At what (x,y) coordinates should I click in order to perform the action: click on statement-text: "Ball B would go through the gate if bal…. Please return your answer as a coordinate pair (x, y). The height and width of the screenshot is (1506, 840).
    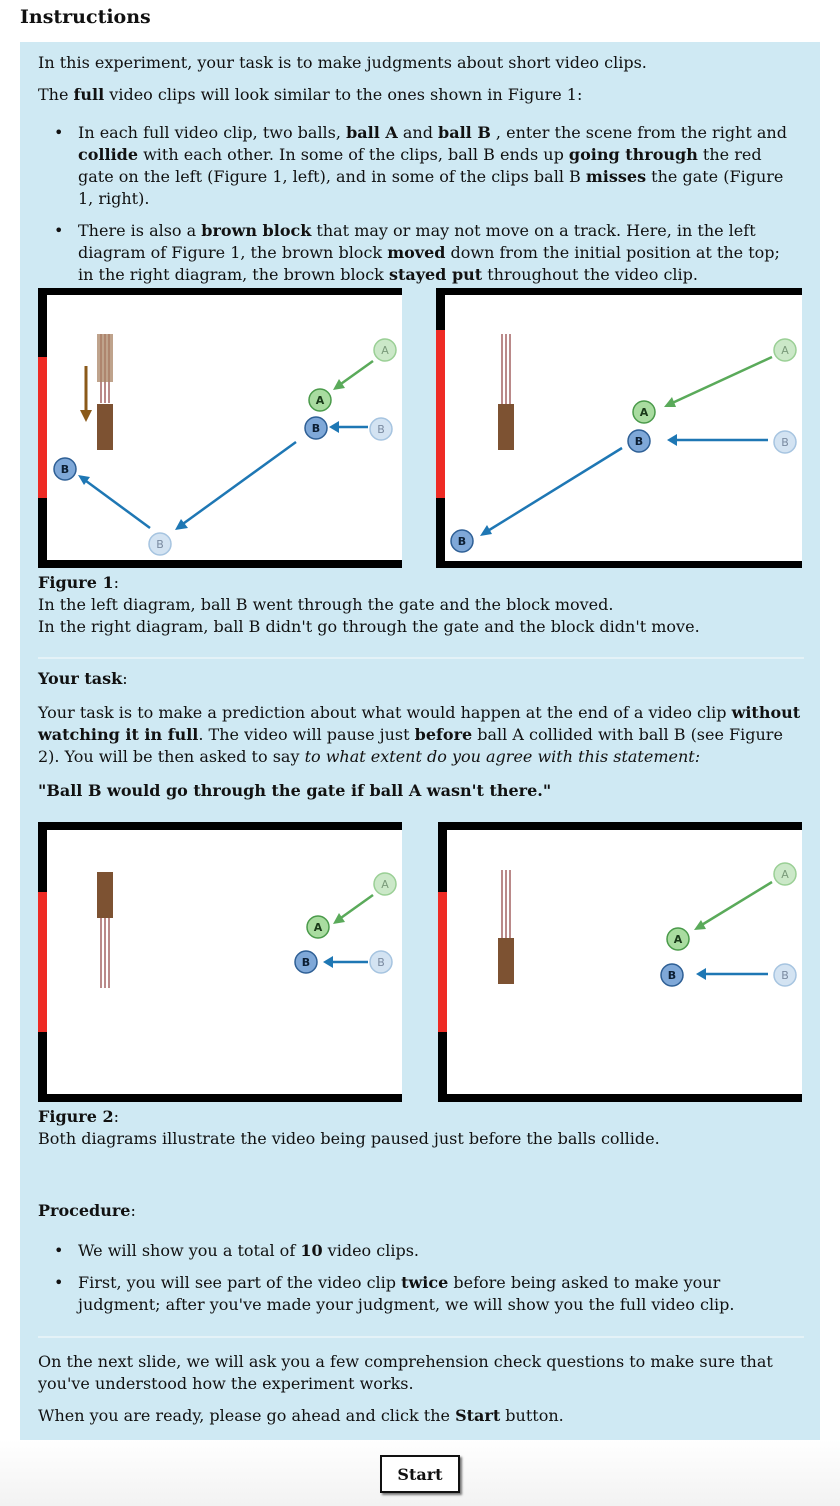
    Looking at the image, I should click on (295, 790).